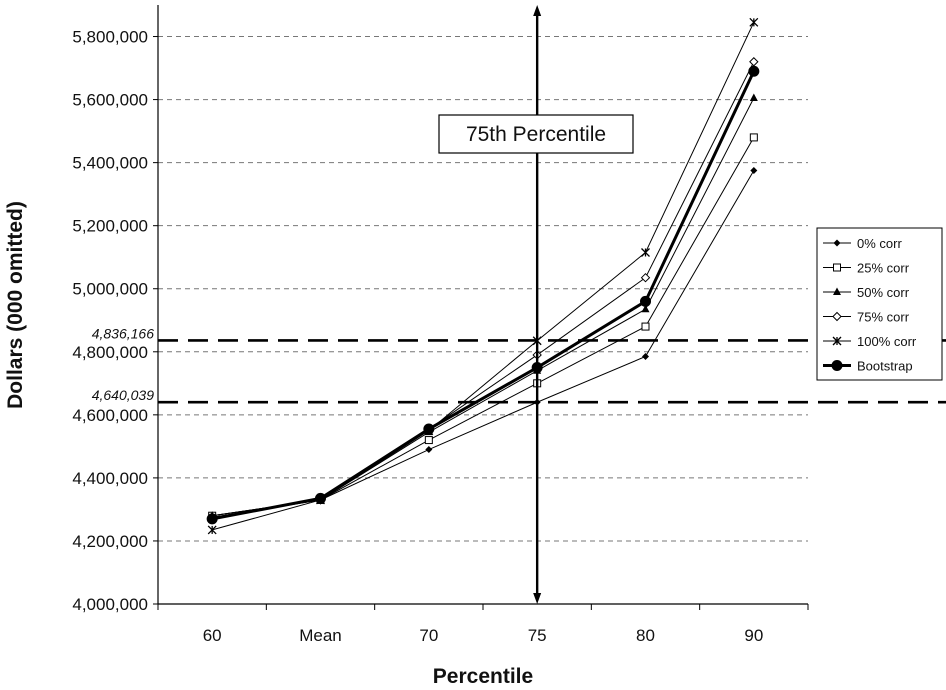 The width and height of the screenshot is (946, 690). I want to click on annotation-label: 75th Percentile, so click(536, 134).